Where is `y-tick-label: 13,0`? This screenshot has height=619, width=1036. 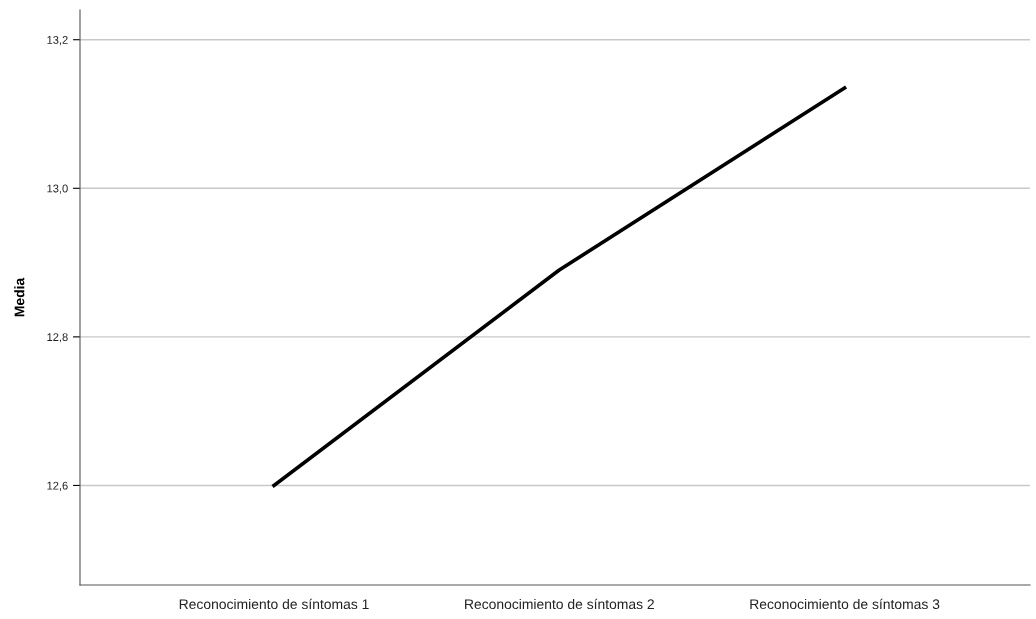 y-tick-label: 13,0 is located at coordinates (57, 189).